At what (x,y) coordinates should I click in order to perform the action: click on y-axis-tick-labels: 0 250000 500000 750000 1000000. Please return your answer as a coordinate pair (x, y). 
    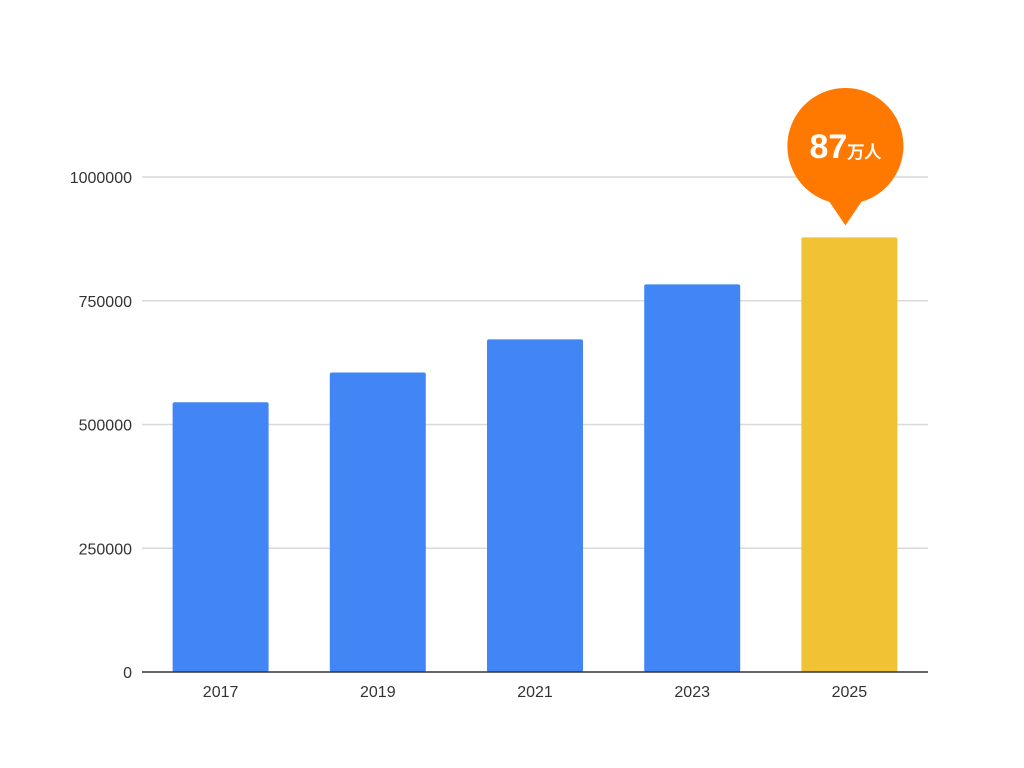
    Looking at the image, I should click on (101, 426).